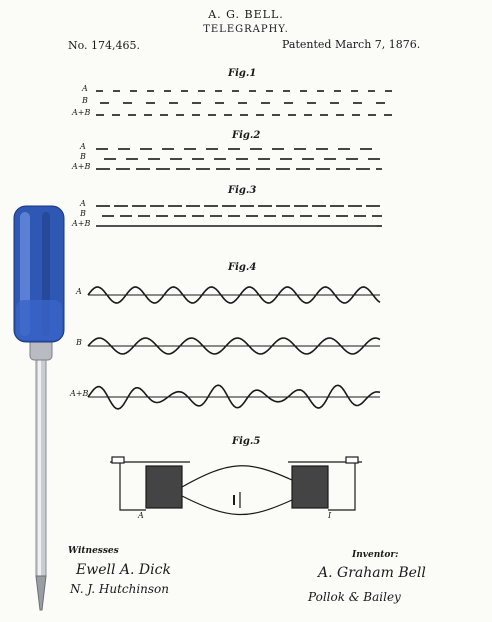 The width and height of the screenshot is (492, 622). What do you see at coordinates (242, 73) in the screenshot?
I see `fig1-label: Fig.1` at bounding box center [242, 73].